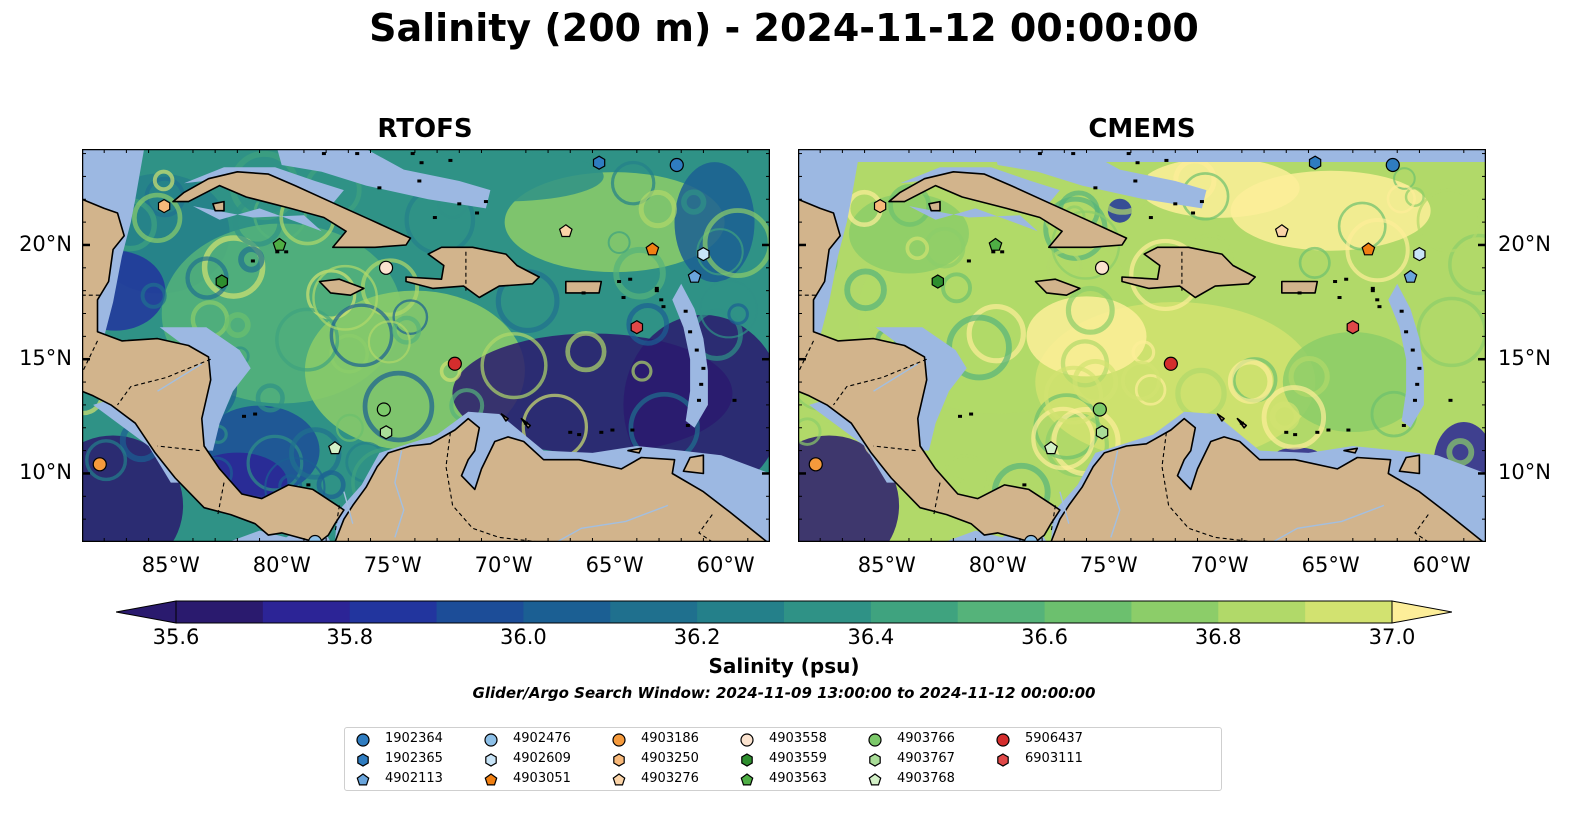  I want to click on no-data-strip, so click(1142, 155).